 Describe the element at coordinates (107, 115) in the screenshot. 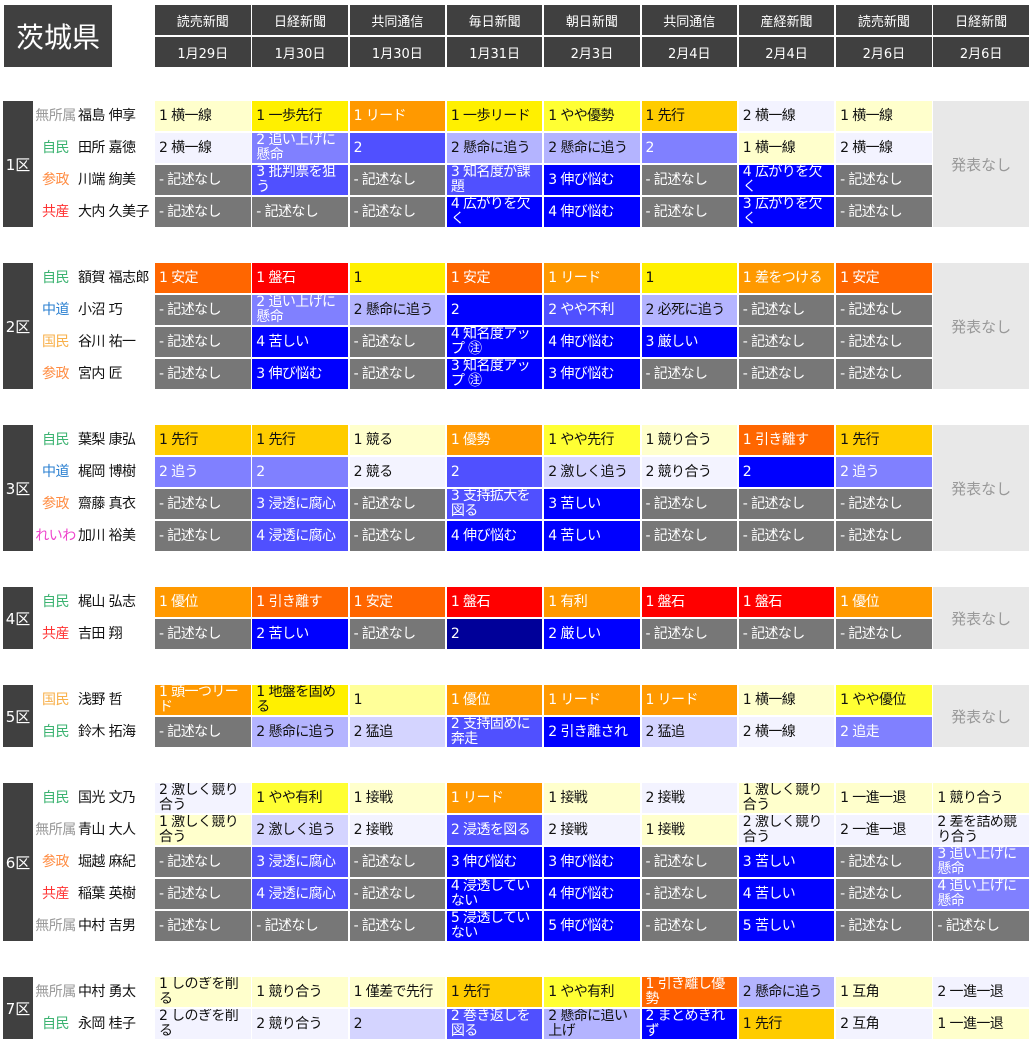

I see `candidate-name: 福島 伸享` at that location.